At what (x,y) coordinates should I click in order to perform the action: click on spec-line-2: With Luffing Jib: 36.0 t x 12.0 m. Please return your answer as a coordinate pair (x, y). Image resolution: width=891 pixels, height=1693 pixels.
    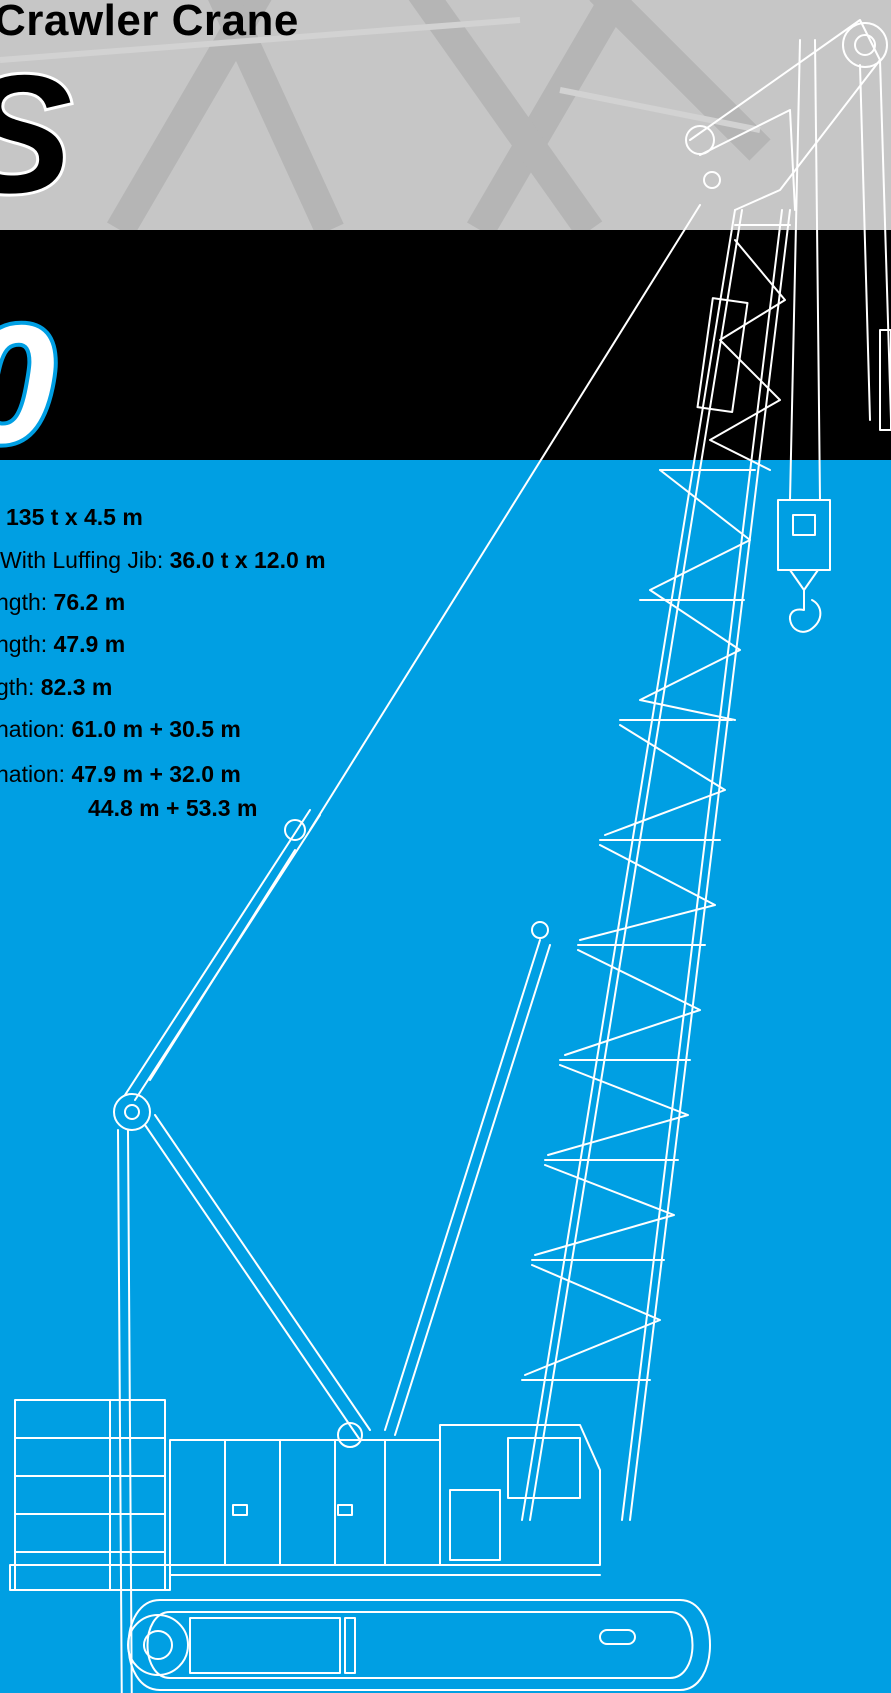
    Looking at the image, I should click on (163, 560).